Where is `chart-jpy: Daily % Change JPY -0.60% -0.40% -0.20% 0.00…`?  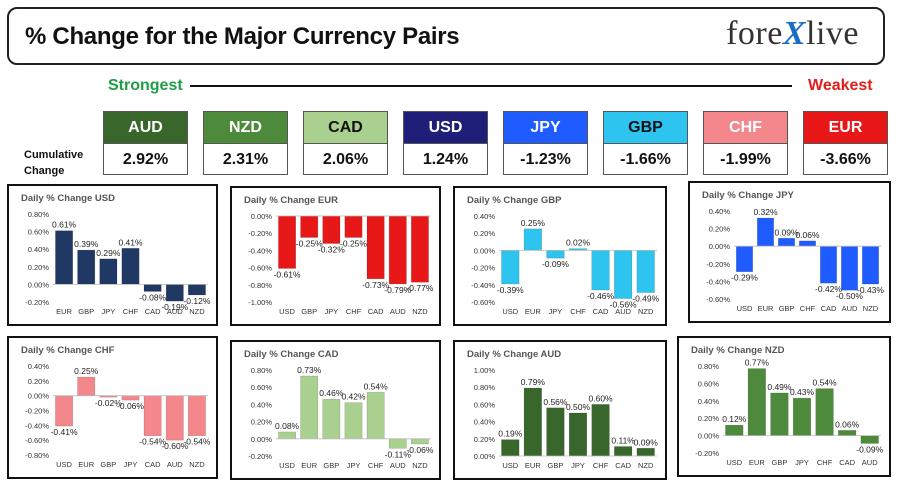 chart-jpy: Daily % Change JPY -0.60% -0.40% -0.20% 0.00… is located at coordinates (793, 251).